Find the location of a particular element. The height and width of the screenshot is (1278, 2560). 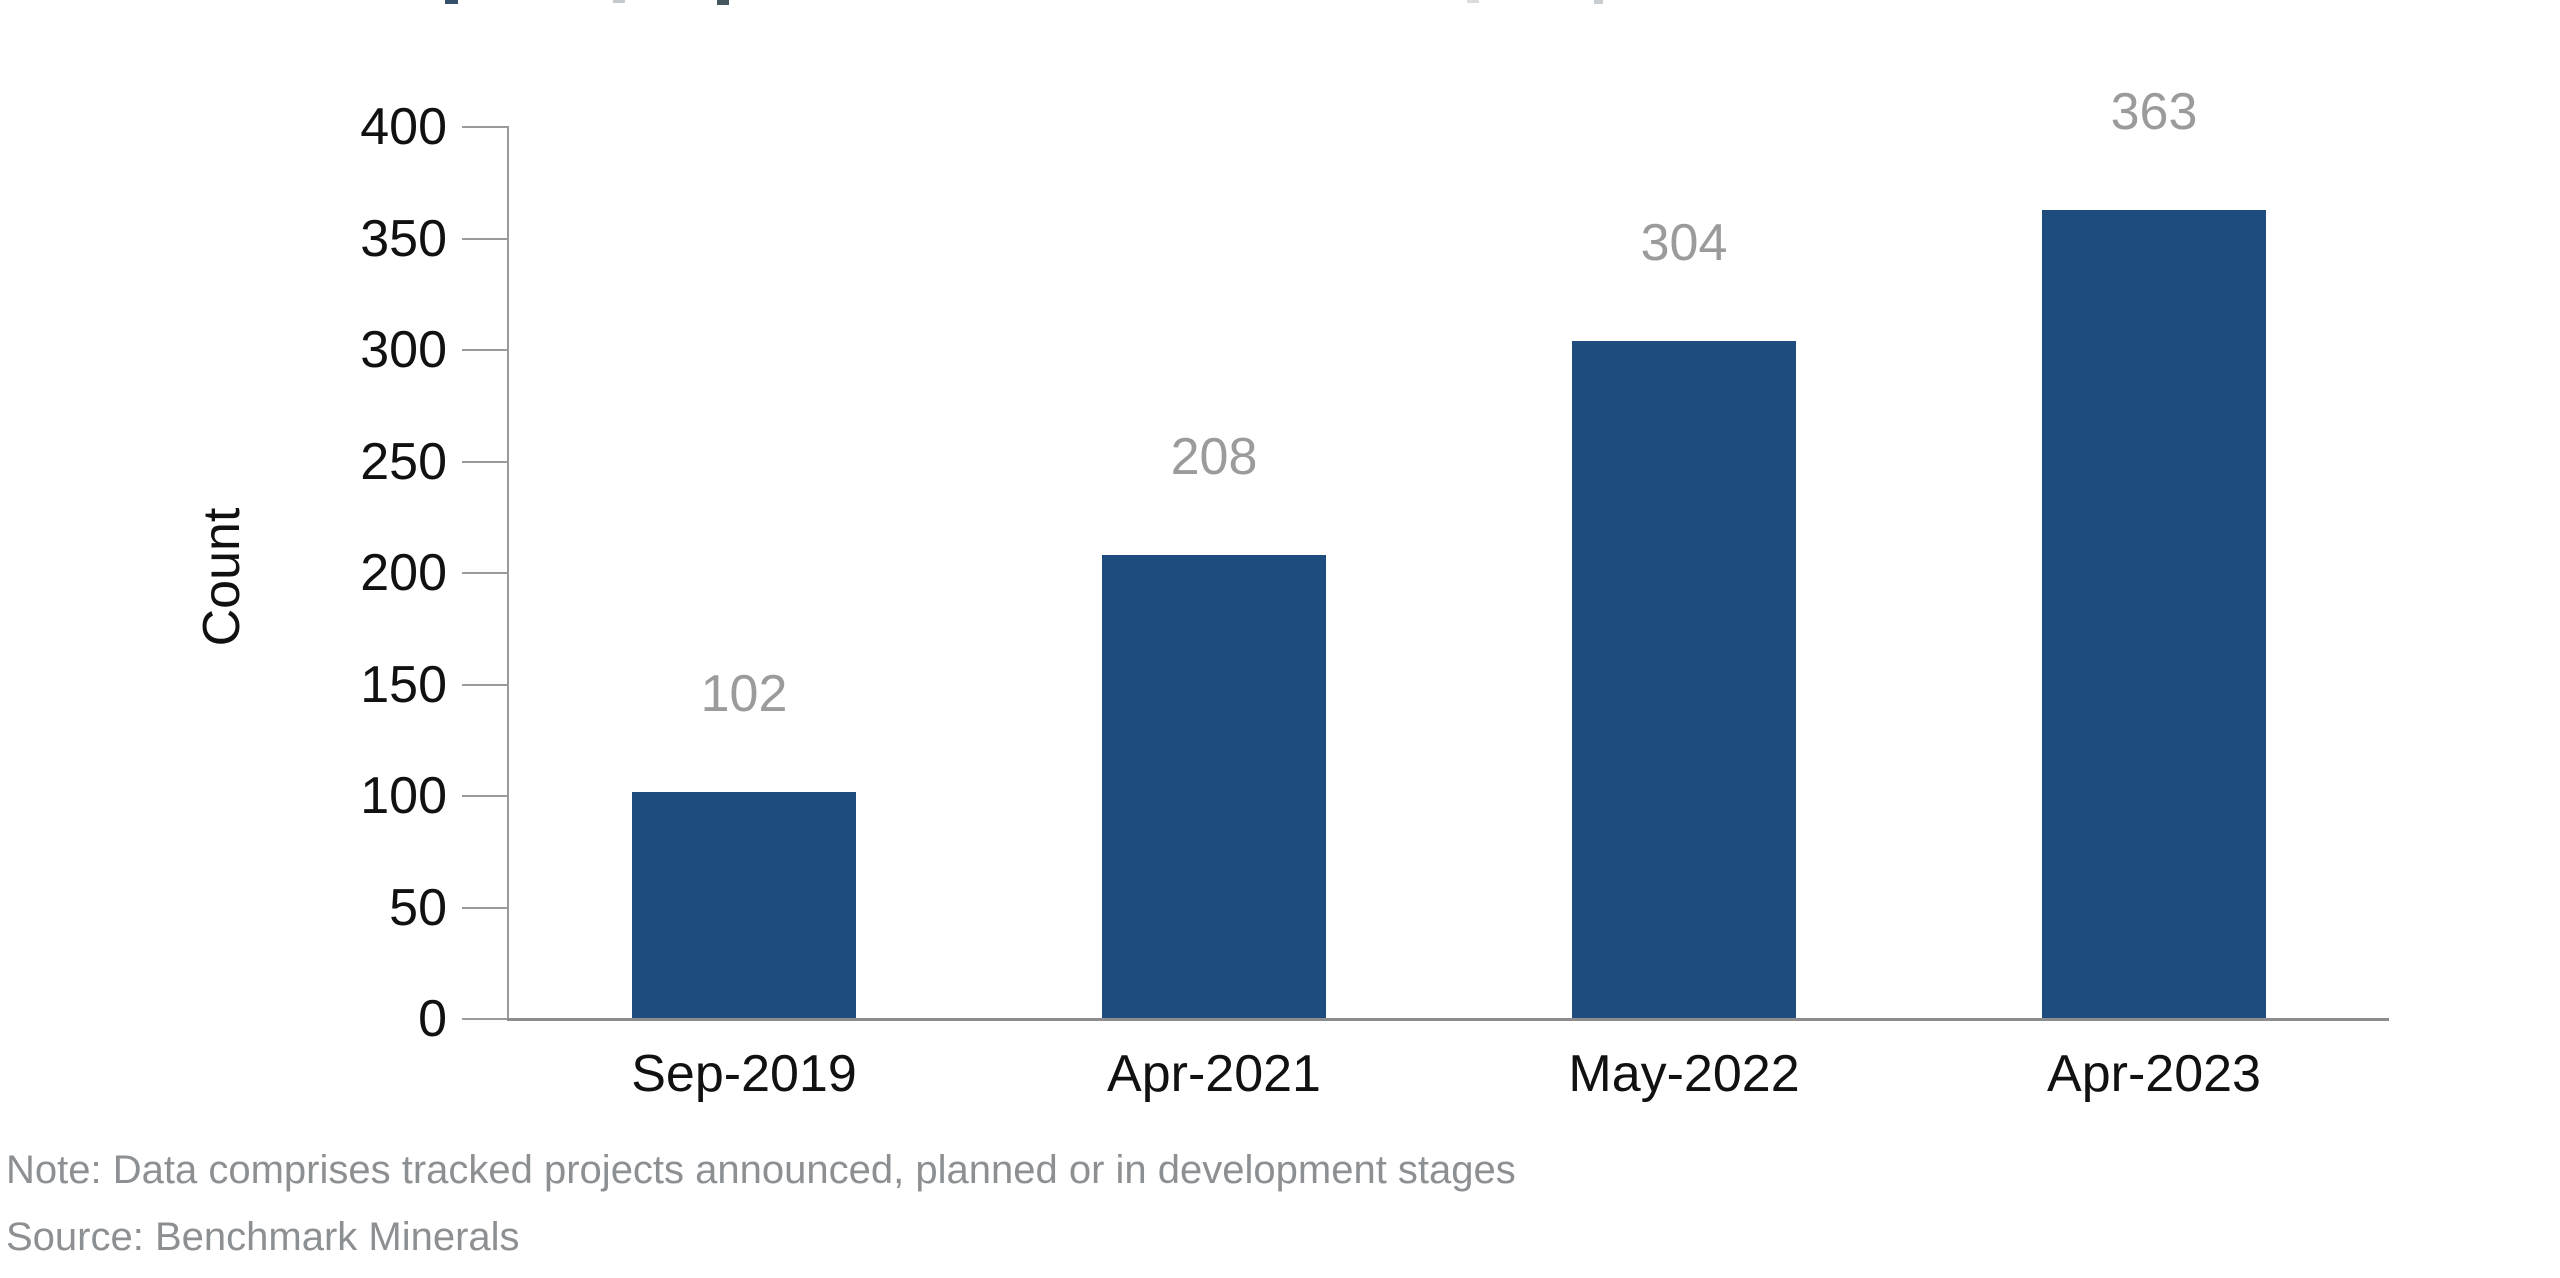

x-tick-label: Apr-2023 is located at coordinates (2154, 1074).